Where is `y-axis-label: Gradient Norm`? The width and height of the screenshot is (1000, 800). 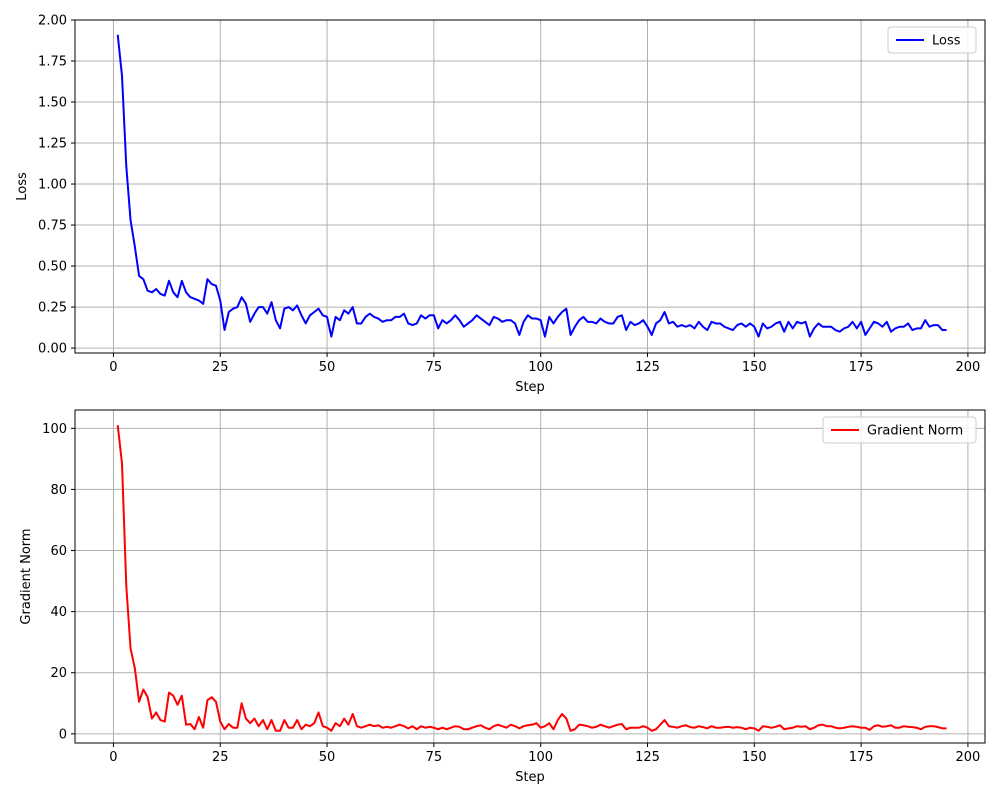 y-axis-label: Gradient Norm is located at coordinates (26, 576).